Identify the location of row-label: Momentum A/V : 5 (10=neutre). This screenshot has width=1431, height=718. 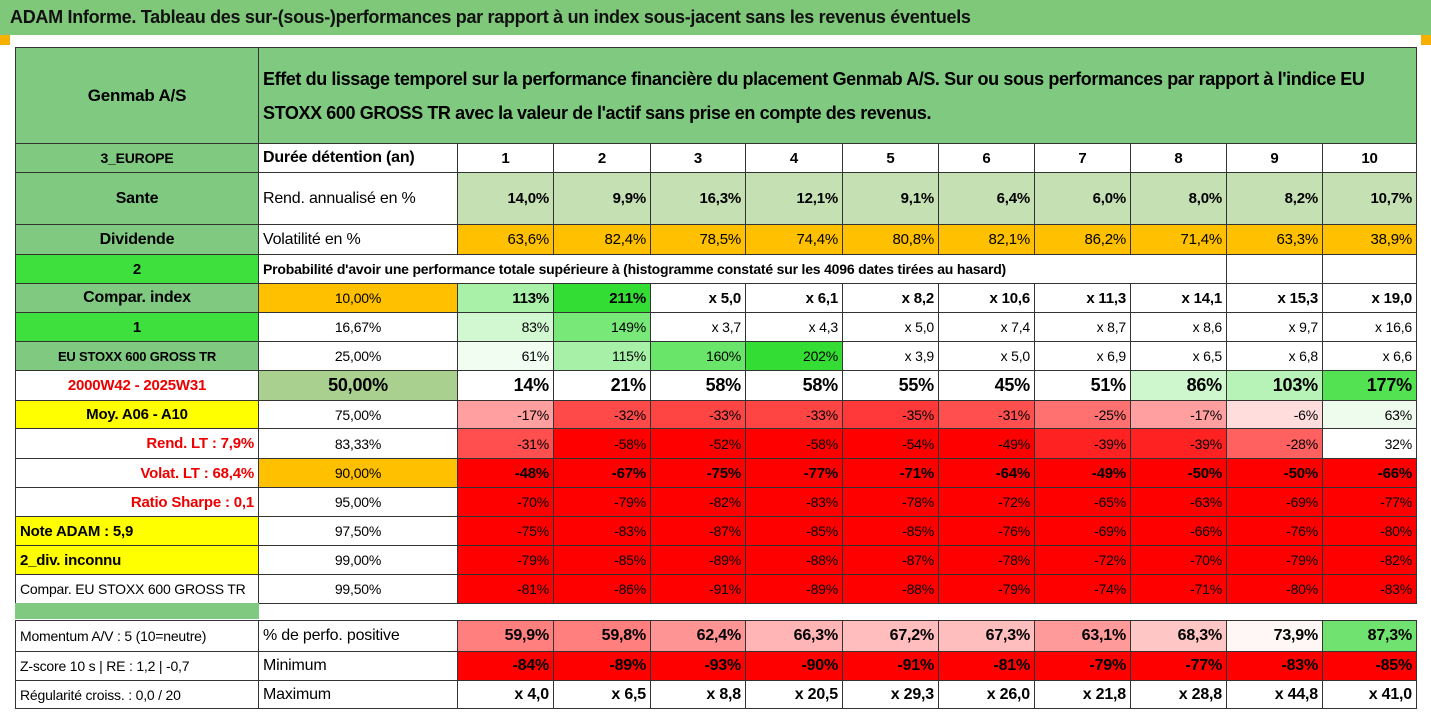
(137, 636).